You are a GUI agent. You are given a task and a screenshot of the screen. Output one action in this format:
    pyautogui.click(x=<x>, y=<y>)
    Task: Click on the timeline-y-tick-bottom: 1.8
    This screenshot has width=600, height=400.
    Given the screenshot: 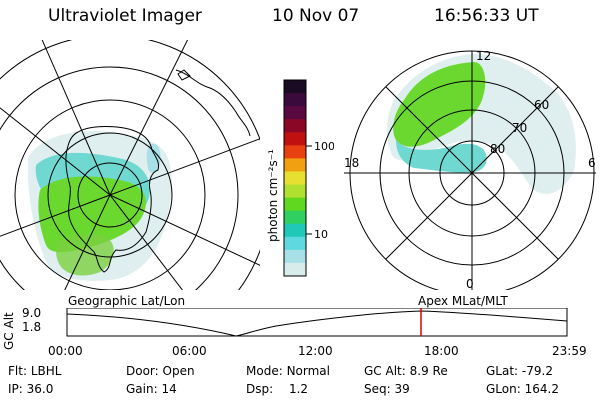 What is the action you would take?
    pyautogui.click(x=32, y=327)
    